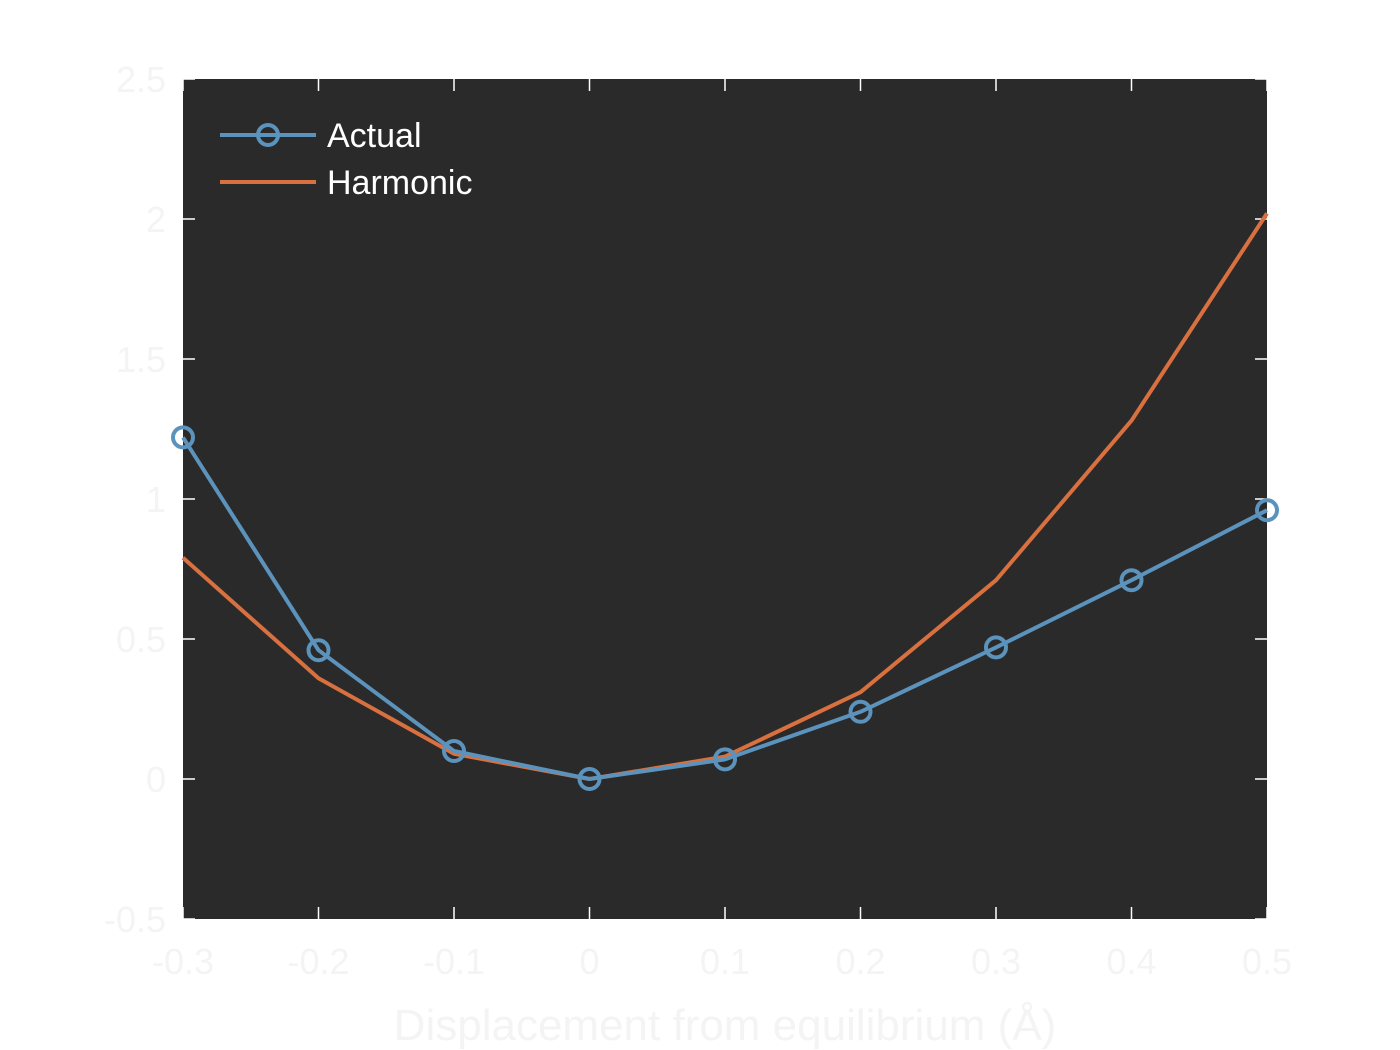 This screenshot has height=1050, width=1400. Describe the element at coordinates (141, 359) in the screenshot. I see `y-tick-label: 1.5` at that location.